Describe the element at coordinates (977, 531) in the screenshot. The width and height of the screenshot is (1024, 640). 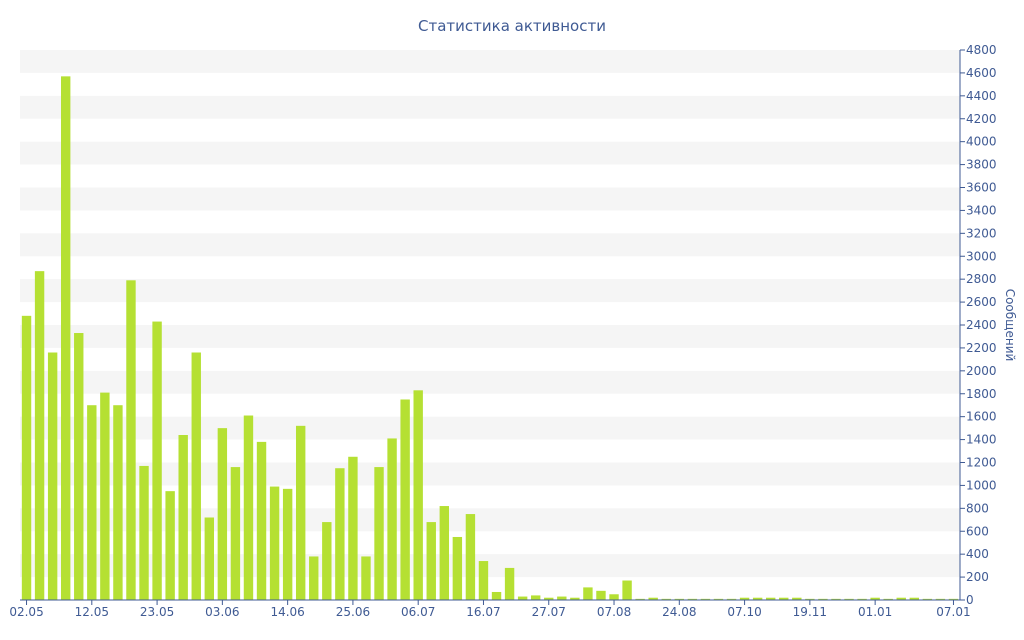
I see `y-tick-label: 600` at that location.